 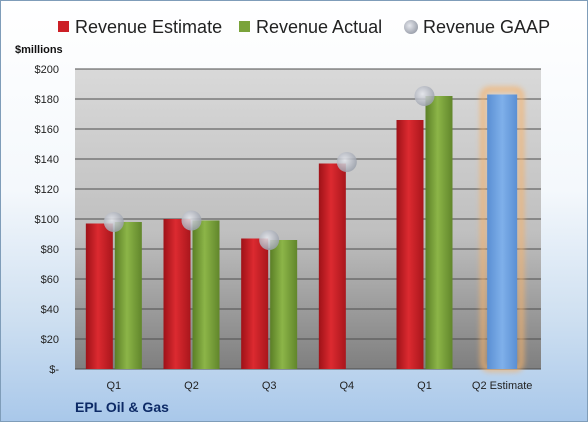 I want to click on y-tick-label: $120, so click(x=47, y=190).